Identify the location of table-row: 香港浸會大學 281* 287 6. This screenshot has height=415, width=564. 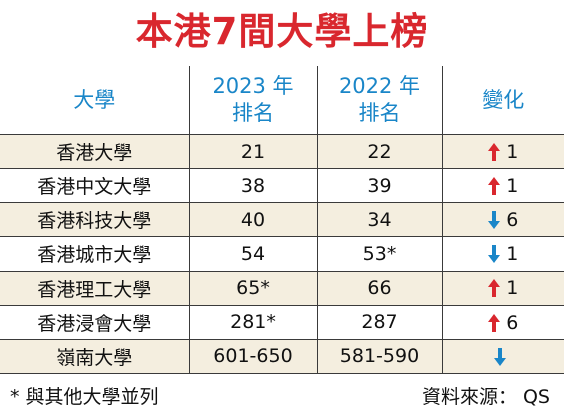
(282, 322).